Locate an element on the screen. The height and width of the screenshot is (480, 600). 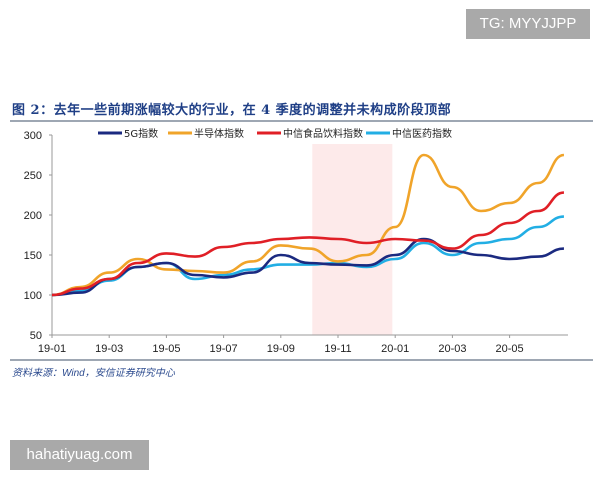
legend-label: 中信医药指数 is located at coordinates (422, 133).